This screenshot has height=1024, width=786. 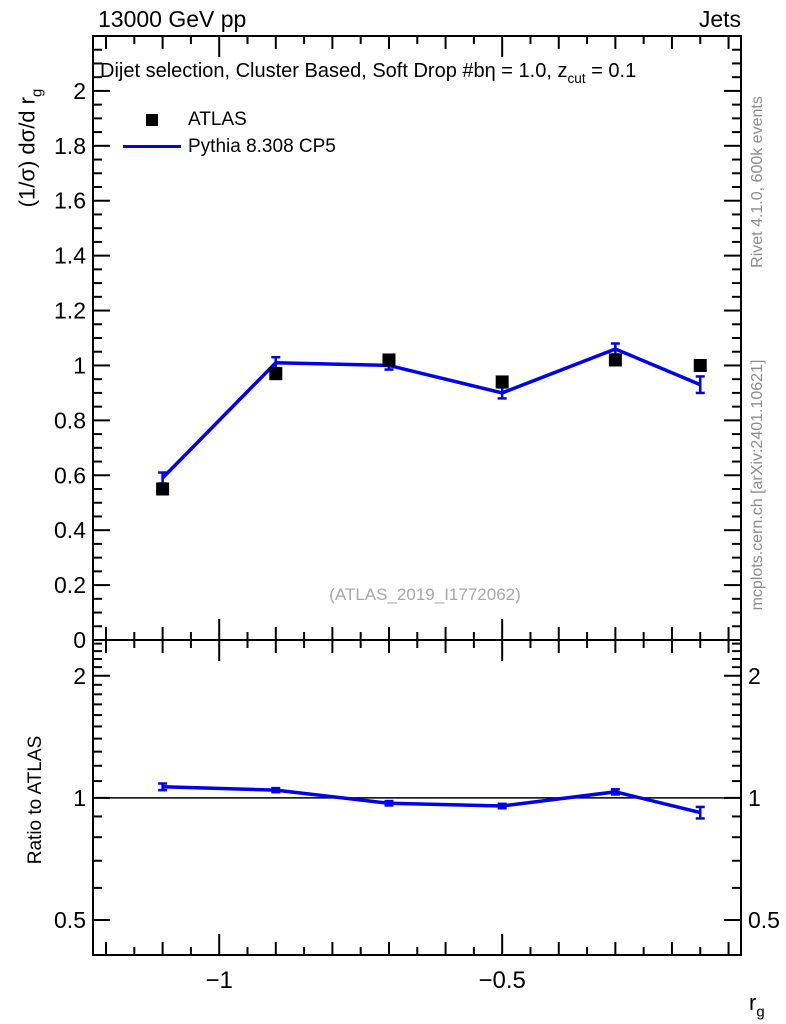 I want to click on svg-text: 0.2, so click(x=70, y=585).